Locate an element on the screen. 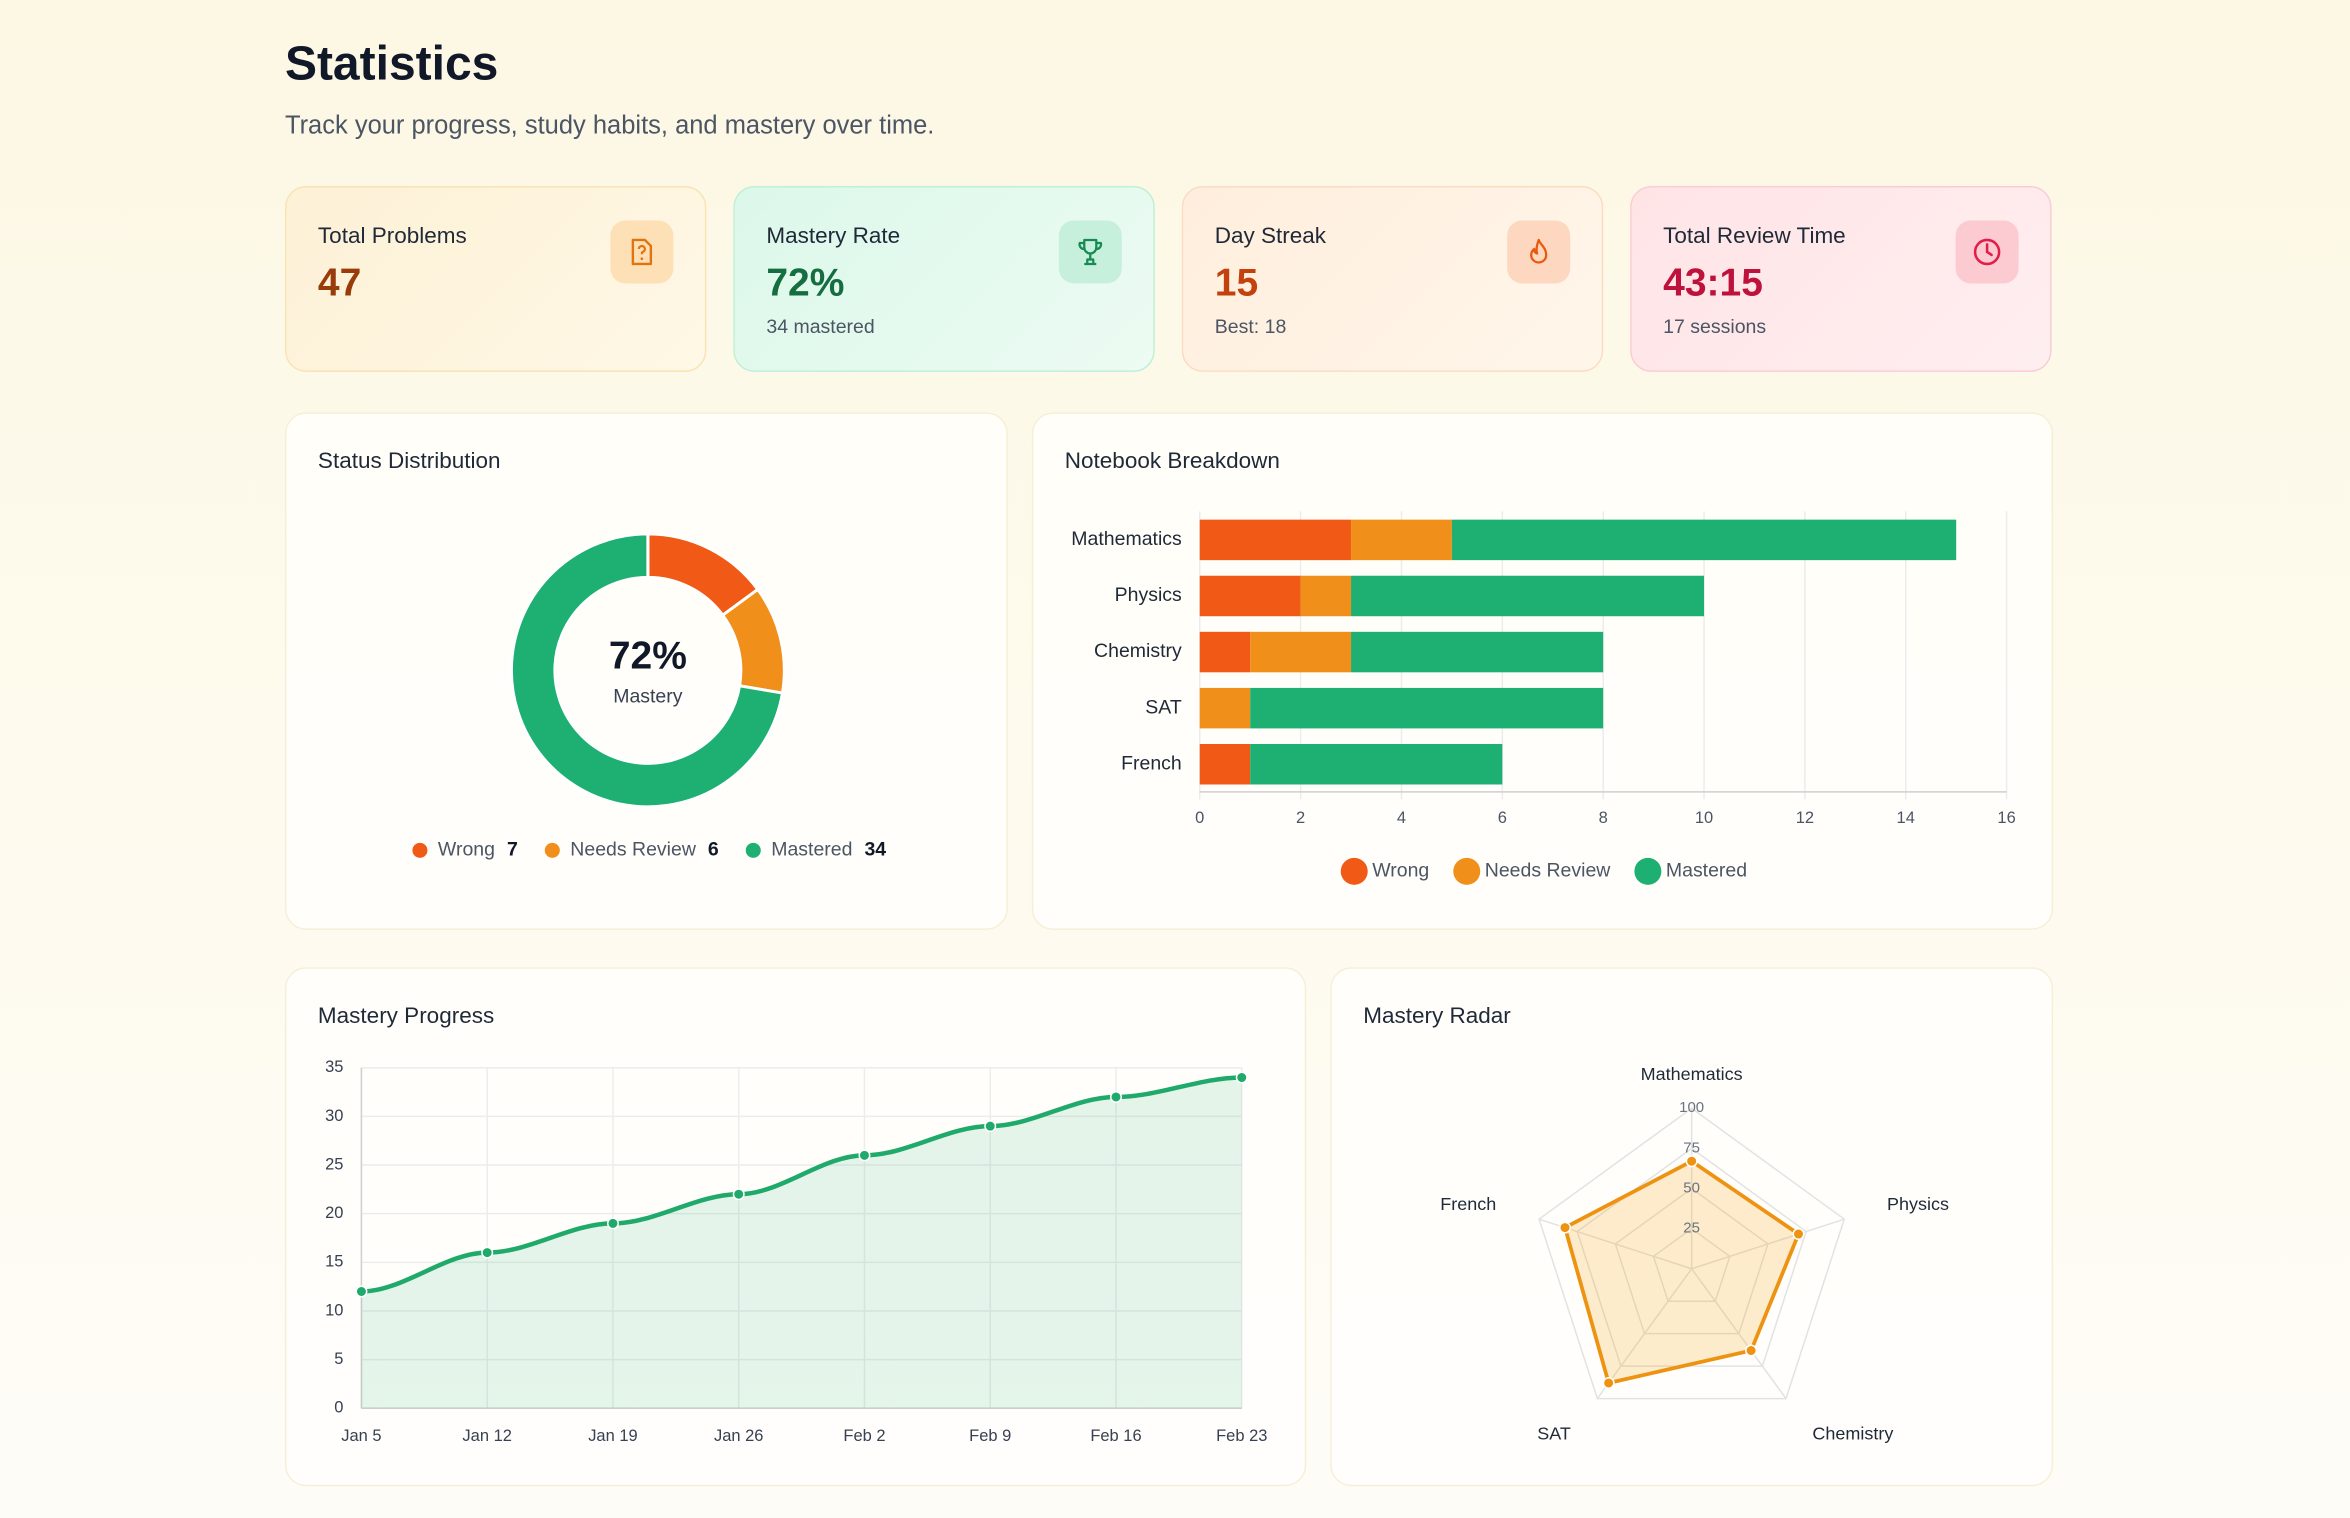  r-tick-label: 100 is located at coordinates (1691, 1107).